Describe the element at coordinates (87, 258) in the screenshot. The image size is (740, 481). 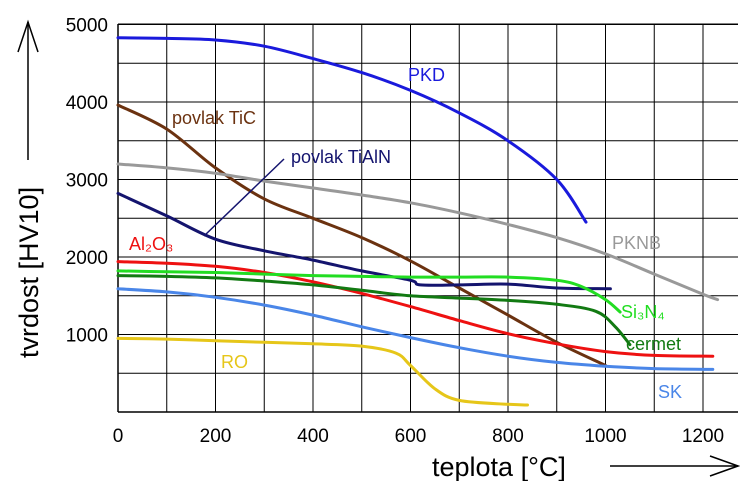
I see `y-tick-label: 2000` at that location.